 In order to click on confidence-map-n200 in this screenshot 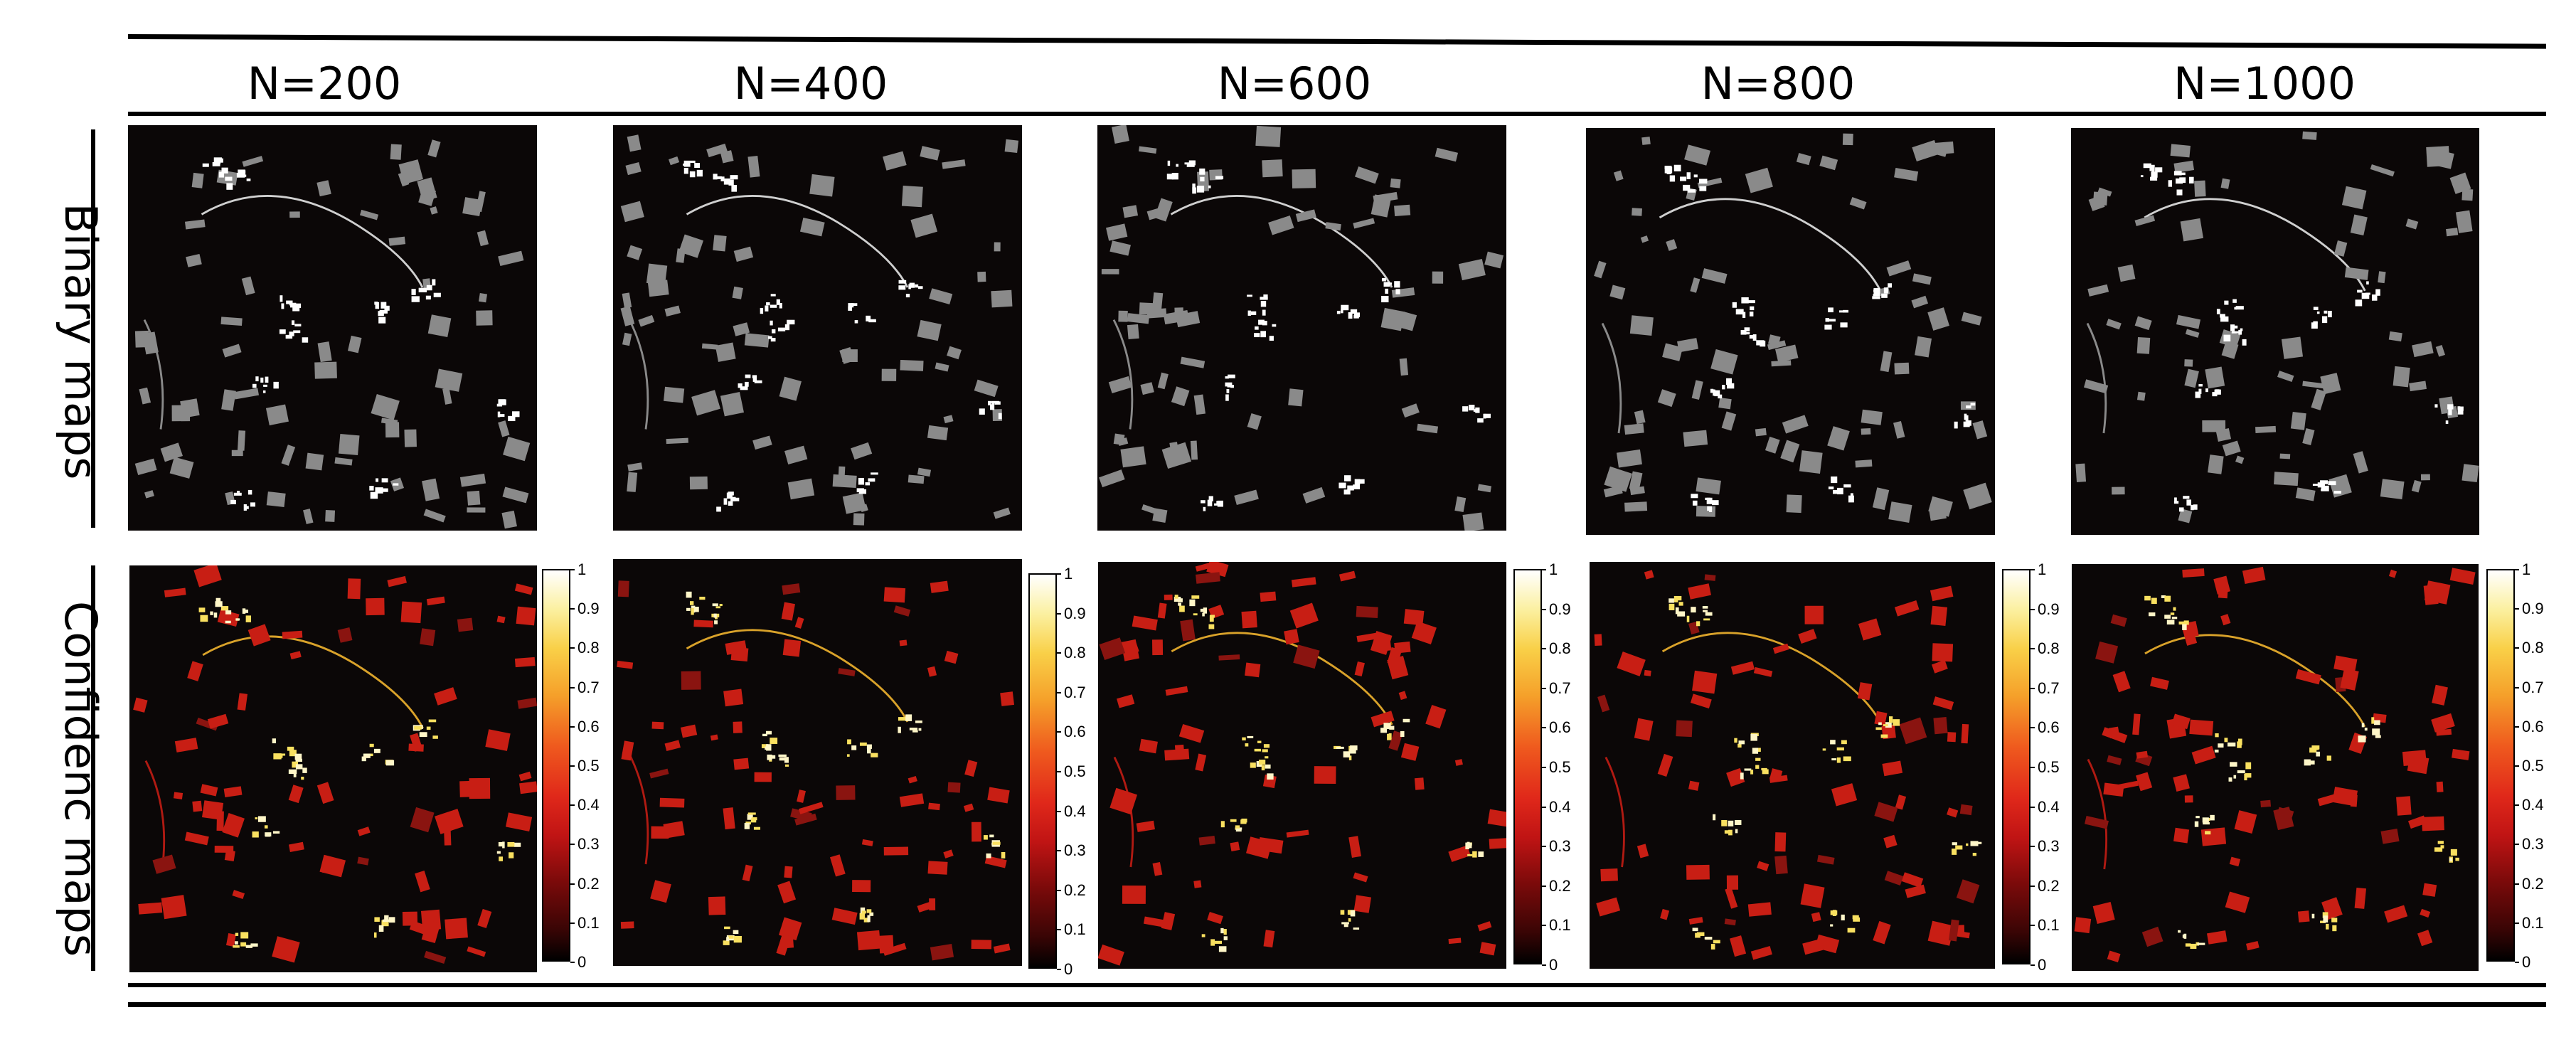, I will do `click(333, 768)`.